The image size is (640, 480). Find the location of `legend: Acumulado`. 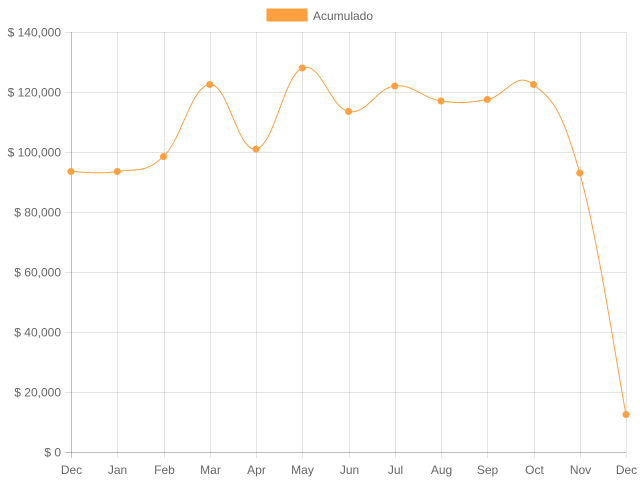

legend: Acumulado is located at coordinates (319, 15).